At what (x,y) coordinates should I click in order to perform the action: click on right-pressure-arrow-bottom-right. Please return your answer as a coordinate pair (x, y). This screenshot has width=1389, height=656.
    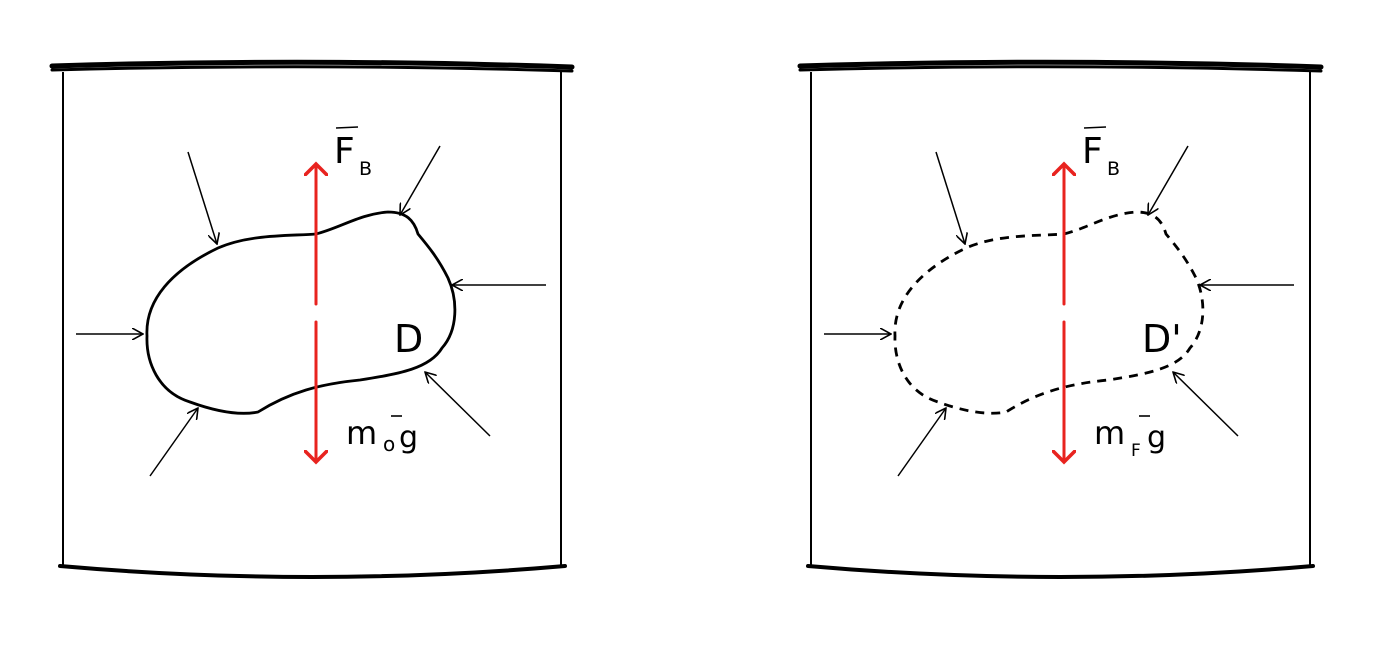
    Looking at the image, I should click on (1206, 404).